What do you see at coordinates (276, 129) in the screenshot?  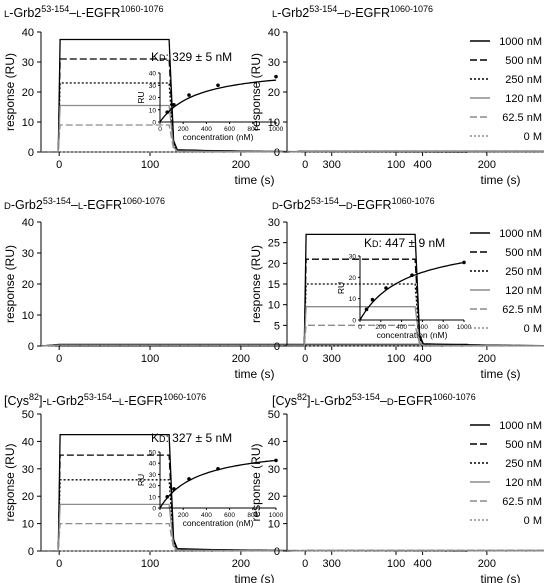 I see `inset-x-tick-label: 1000` at bounding box center [276, 129].